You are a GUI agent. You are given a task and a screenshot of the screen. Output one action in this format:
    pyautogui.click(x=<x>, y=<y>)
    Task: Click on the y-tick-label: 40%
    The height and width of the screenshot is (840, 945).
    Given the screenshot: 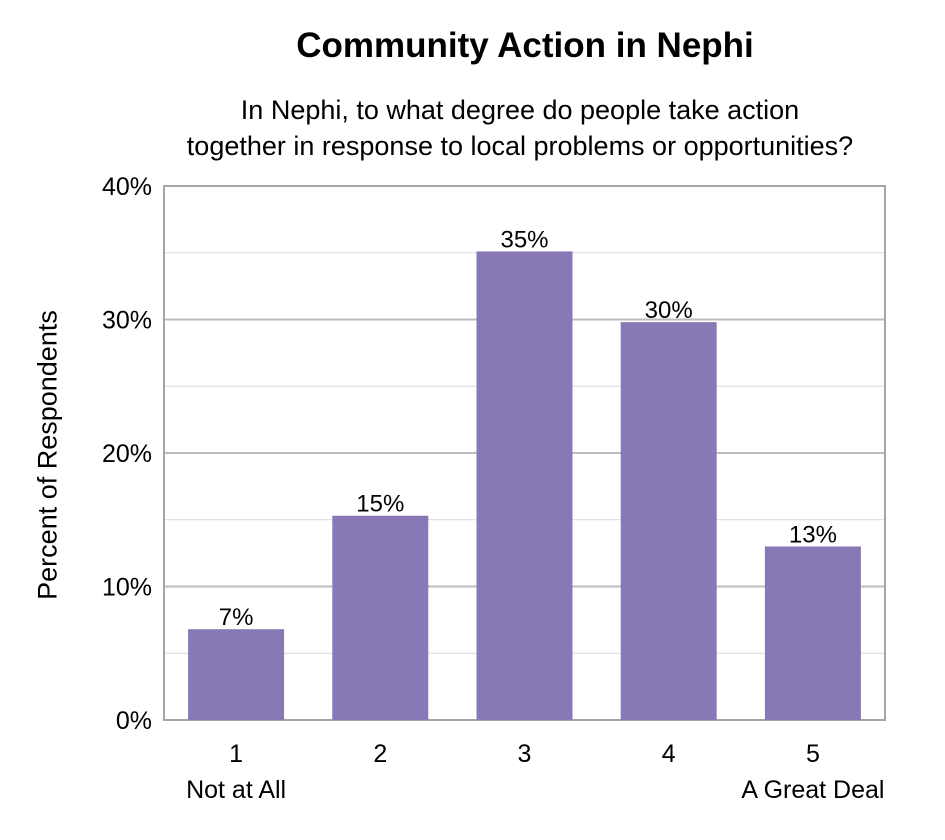 What is the action you would take?
    pyautogui.click(x=127, y=187)
    